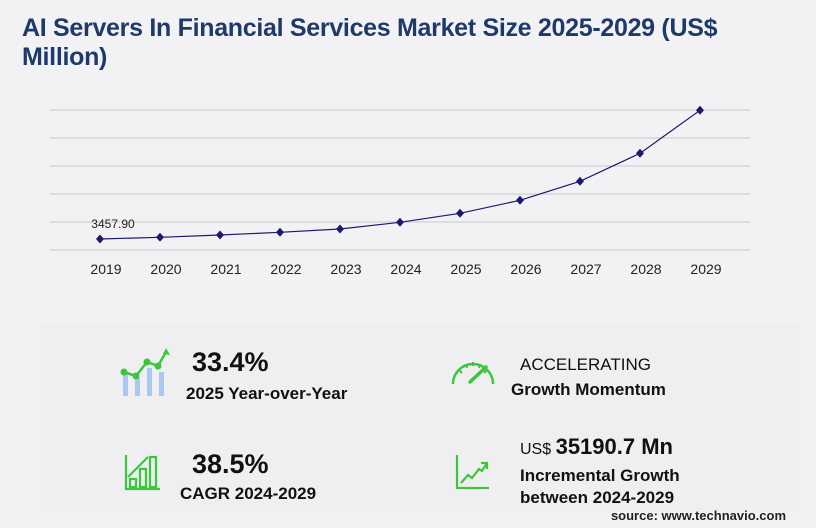  I want to click on data-point-2019, so click(100, 239).